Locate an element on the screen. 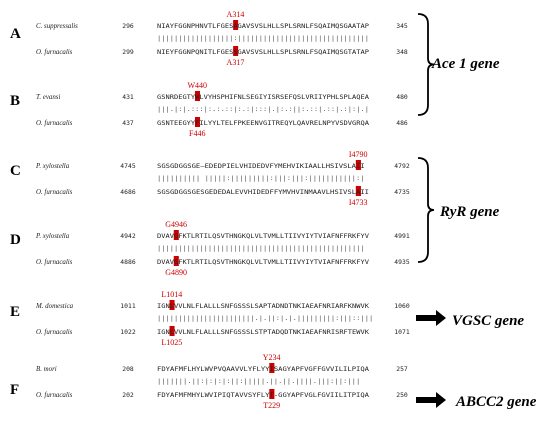 The height and width of the screenshot is (435, 550). top-mutation-label: L1014 is located at coordinates (171, 294).